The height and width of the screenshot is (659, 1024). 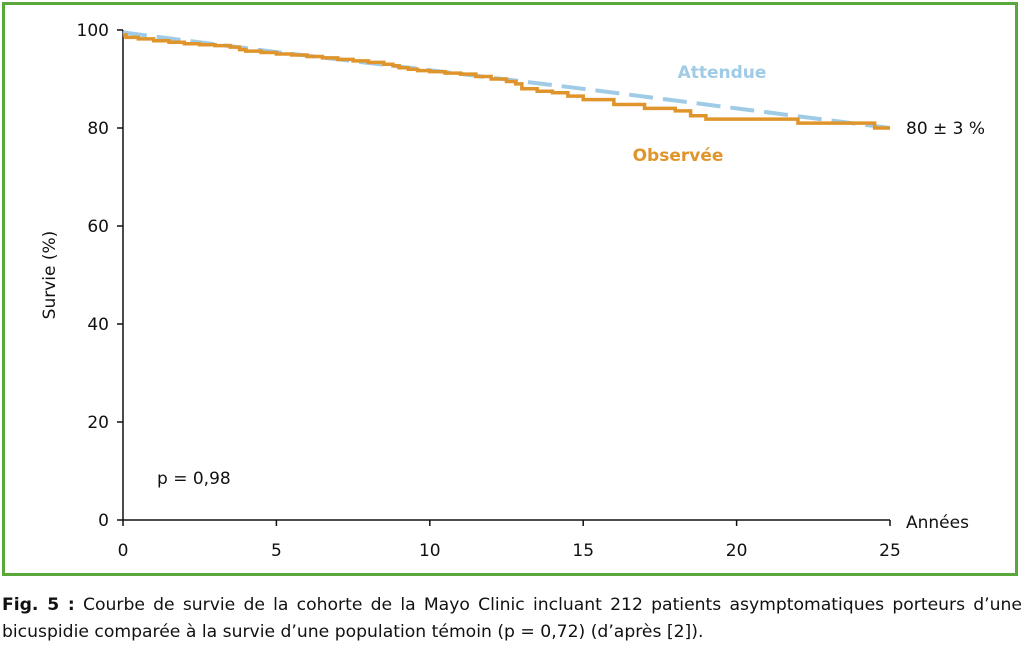 What do you see at coordinates (678, 156) in the screenshot?
I see `observed-legend-label: Observée` at bounding box center [678, 156].